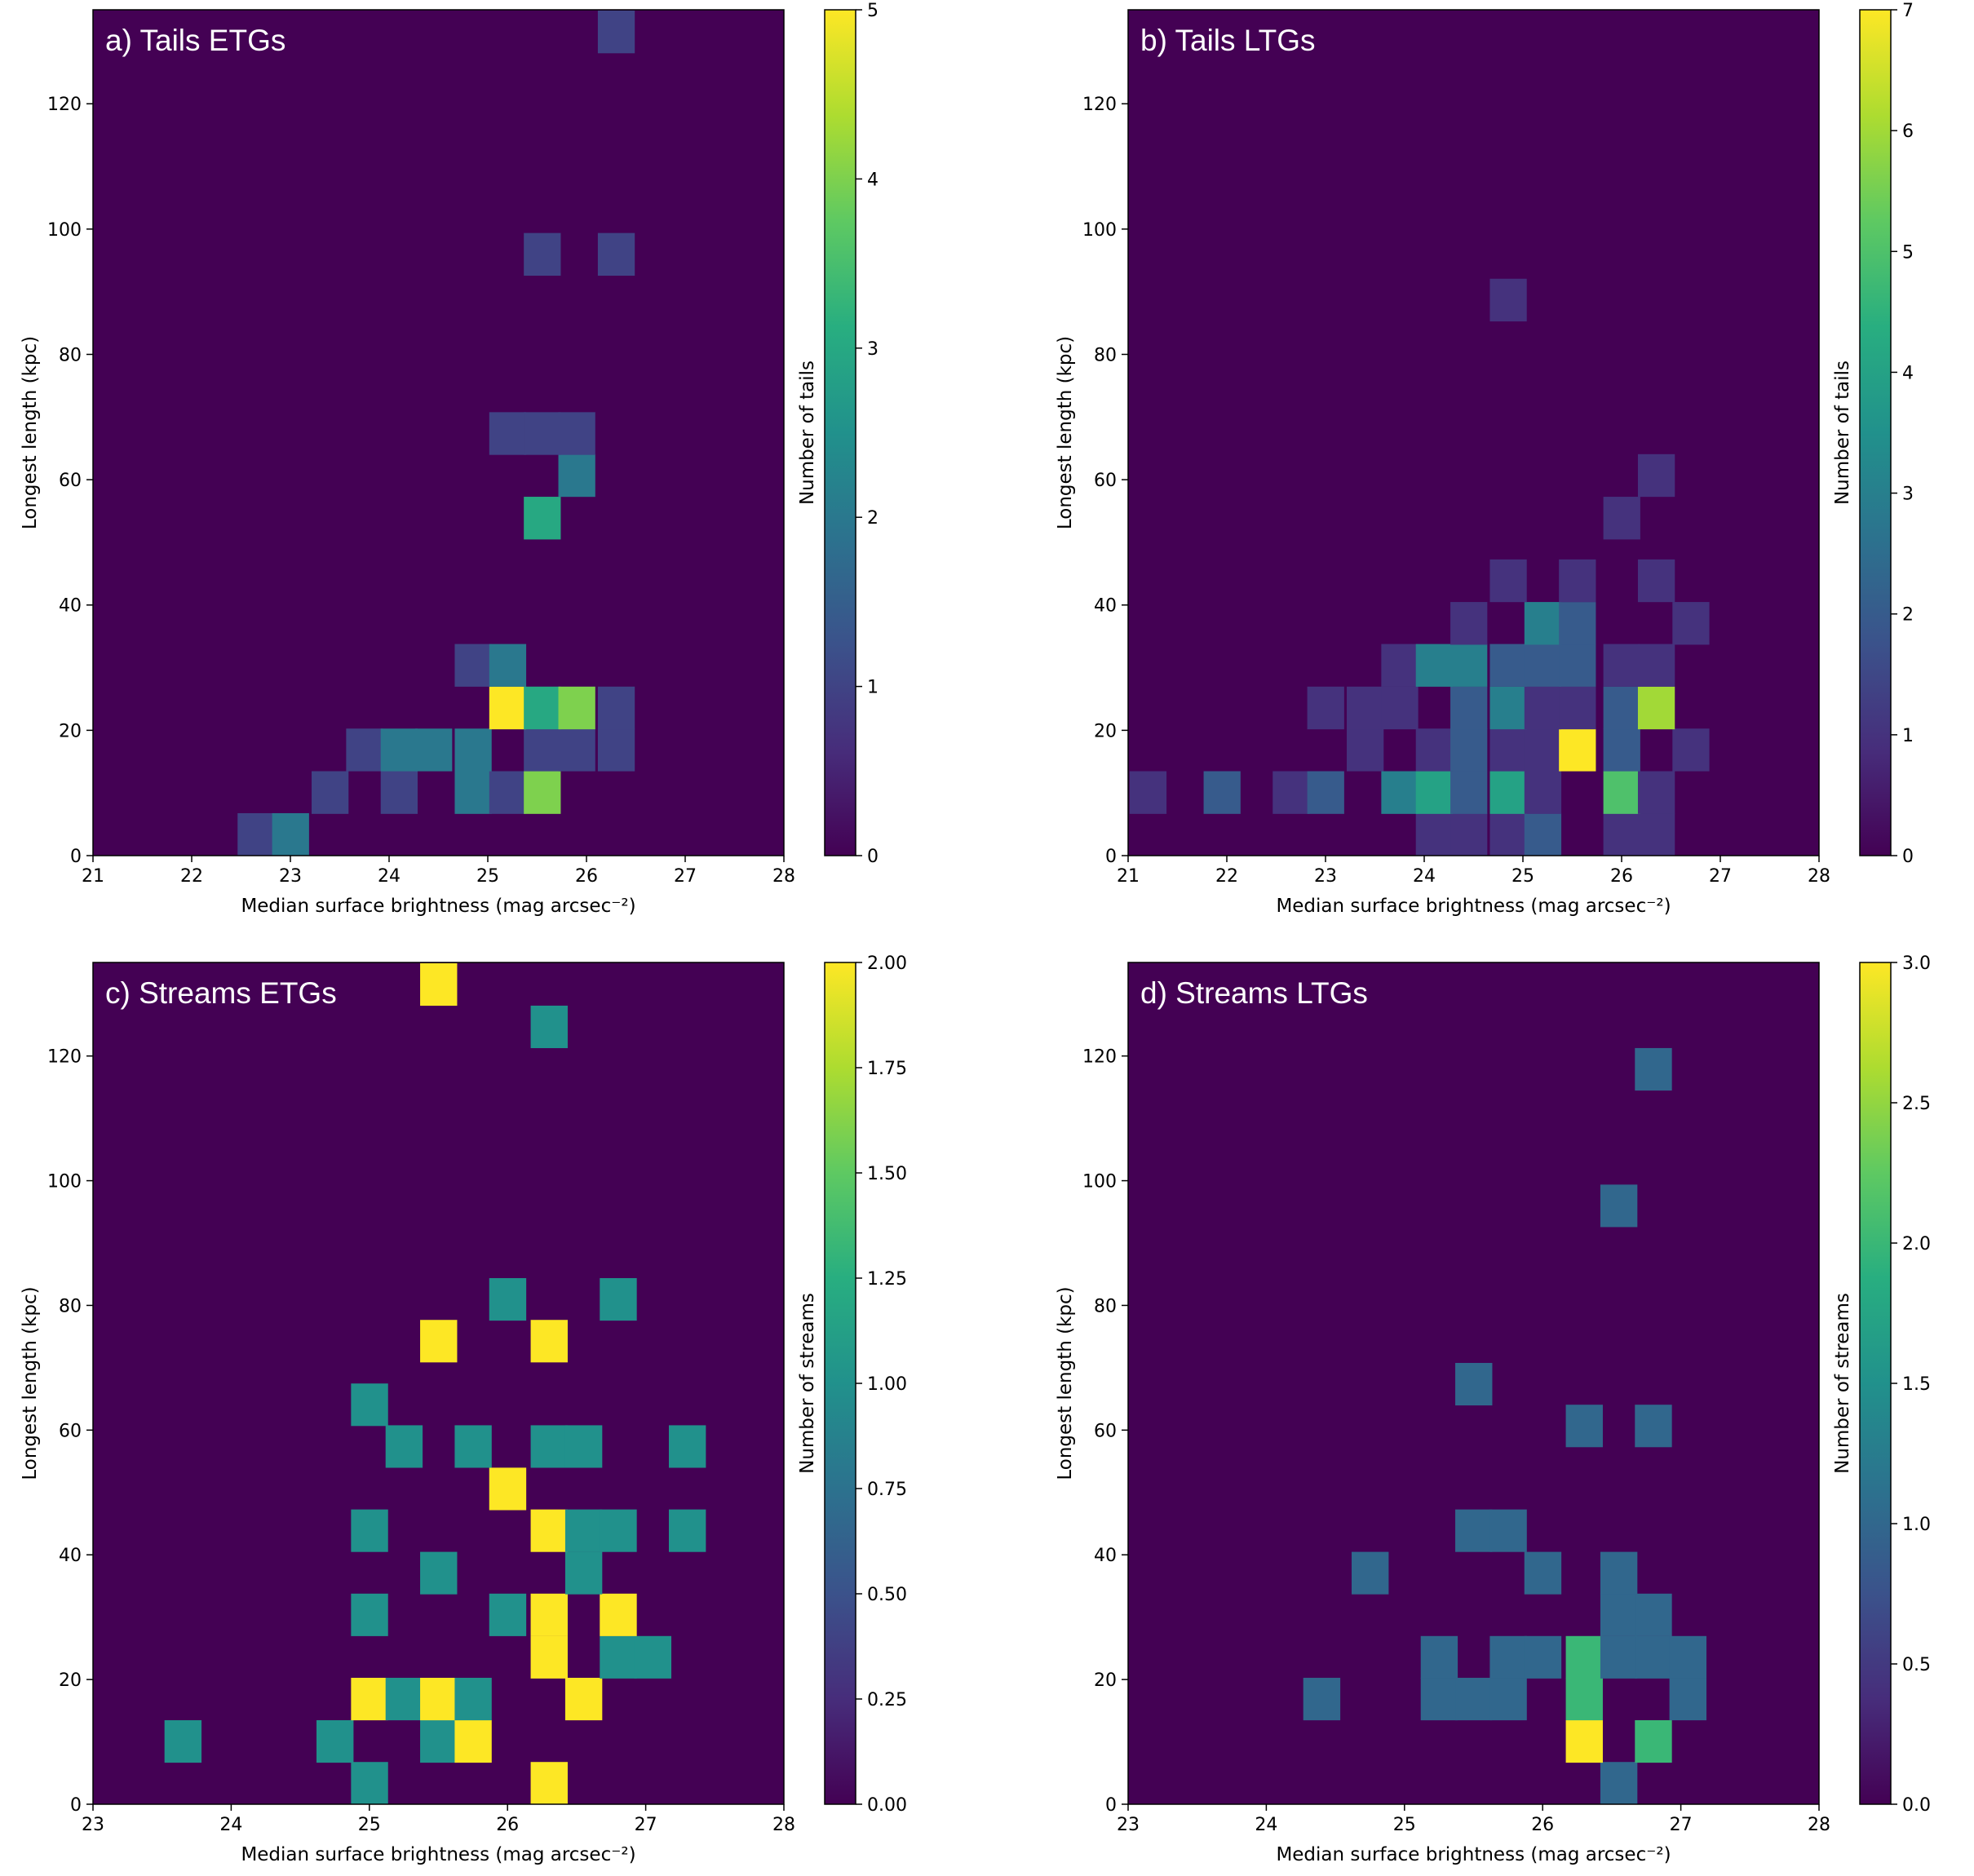  I want to click on x-tick-label: 28, so click(1819, 876).